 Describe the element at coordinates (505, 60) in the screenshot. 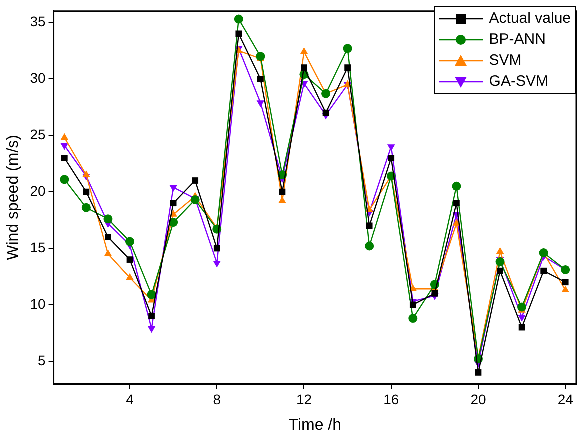

I see `legend-label: SVM` at that location.